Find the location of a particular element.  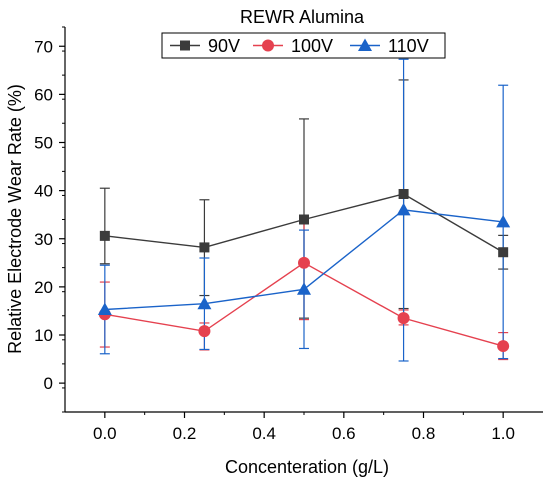

legend-items: 90V 100V 110V is located at coordinates (299, 46).